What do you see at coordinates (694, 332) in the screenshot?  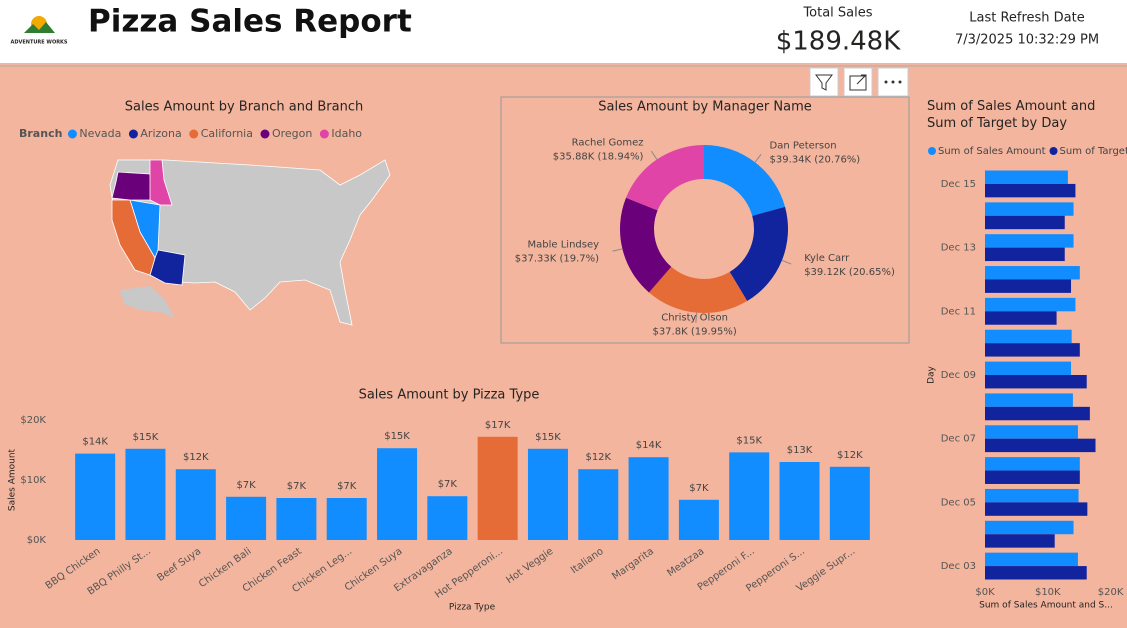 I see `slice-label: $37.8K (19.95%)` at bounding box center [694, 332].